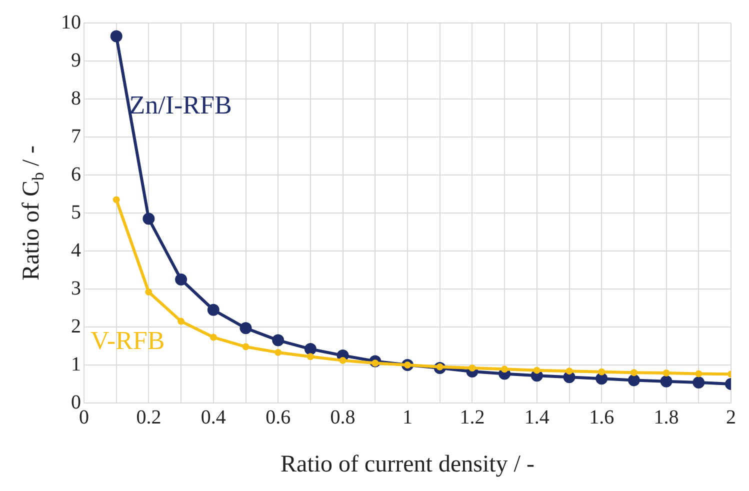 The image size is (749, 491). What do you see at coordinates (666, 417) in the screenshot?
I see `x-tick-label: 1.8` at bounding box center [666, 417].